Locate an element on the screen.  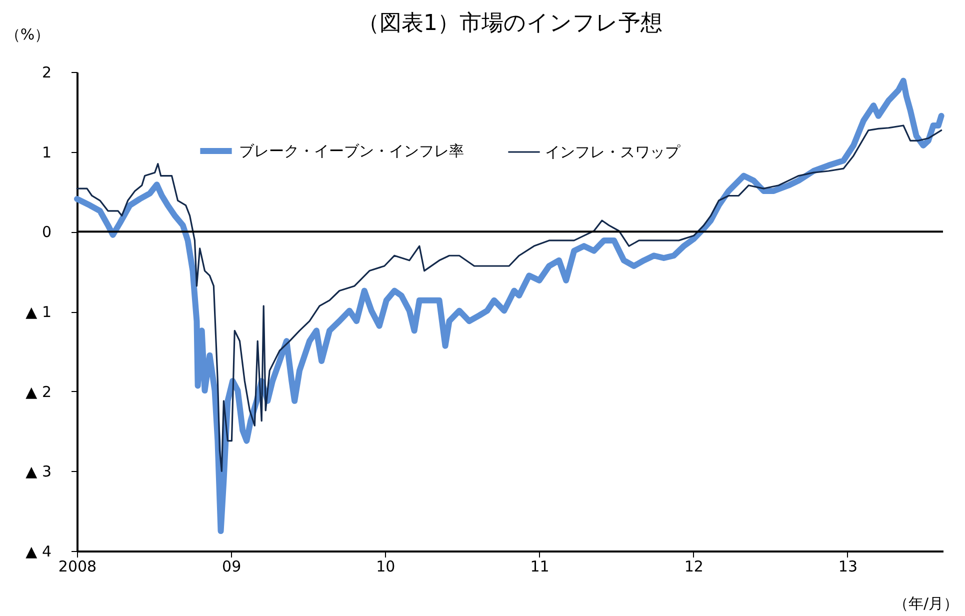
y-tick-label: 0 is located at coordinates (47, 232).